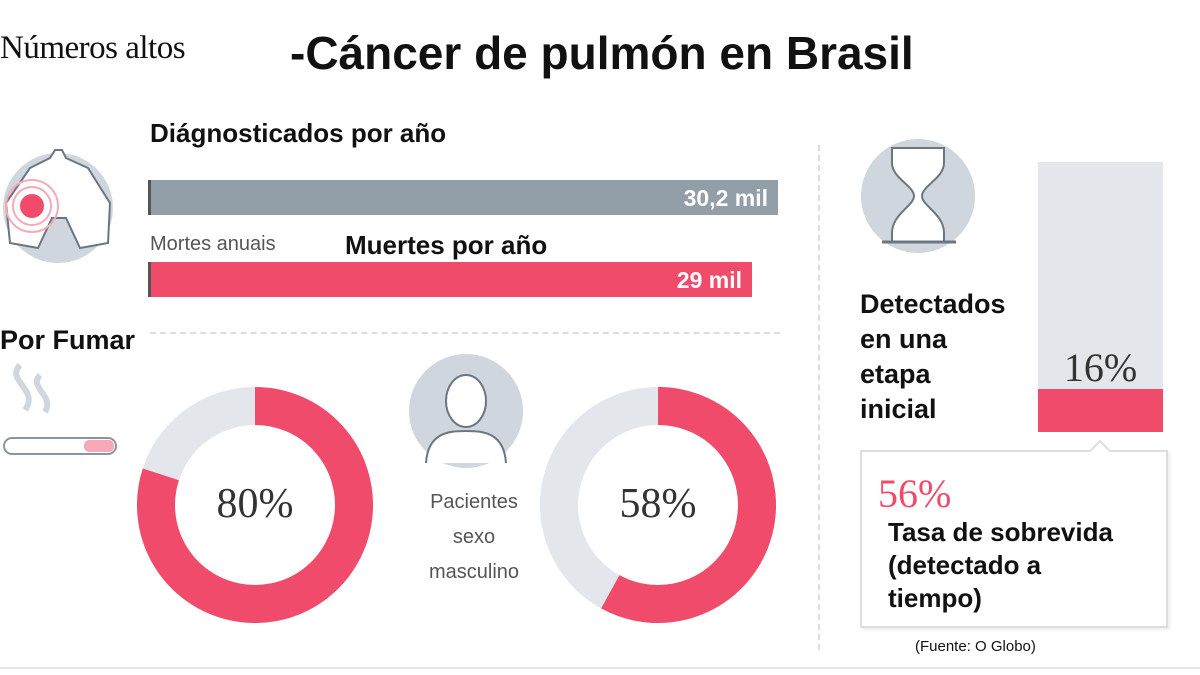 The height and width of the screenshot is (675, 1200). Describe the element at coordinates (298, 133) in the screenshot. I see `diagnosed-heading: Diágnosticados por año` at that location.